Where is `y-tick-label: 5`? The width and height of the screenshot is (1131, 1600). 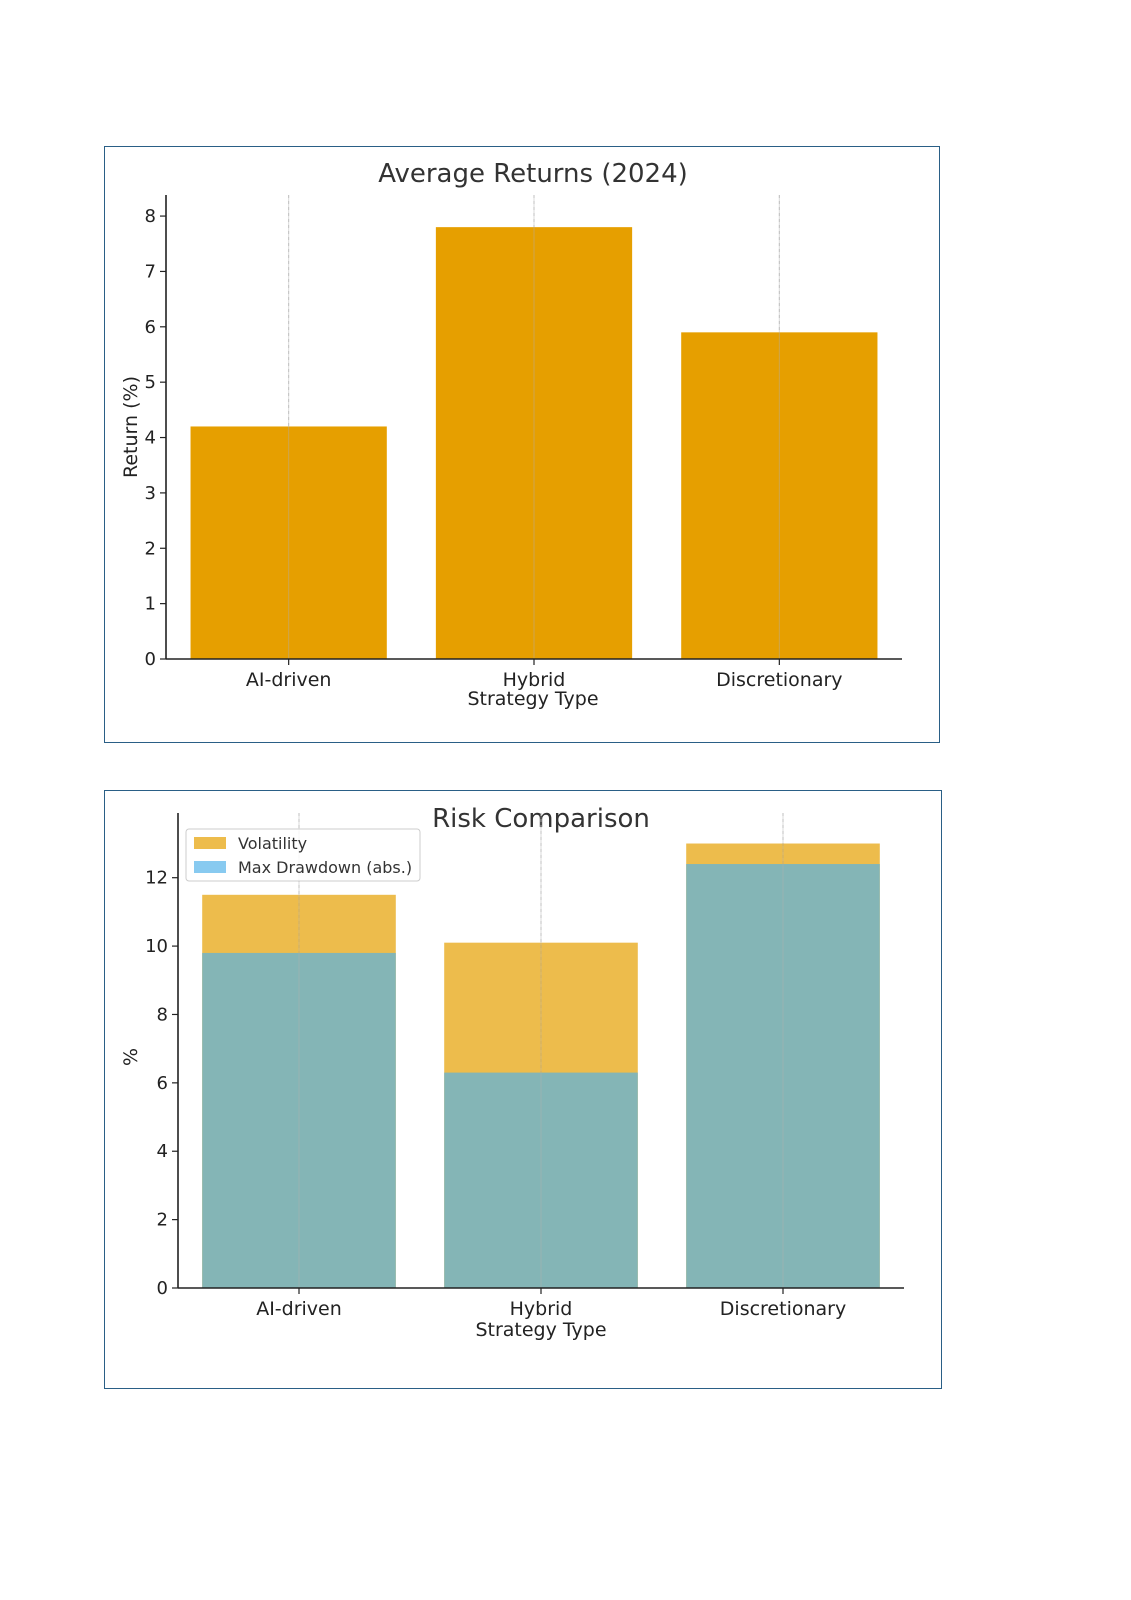 y-tick-label: 5 is located at coordinates (150, 382).